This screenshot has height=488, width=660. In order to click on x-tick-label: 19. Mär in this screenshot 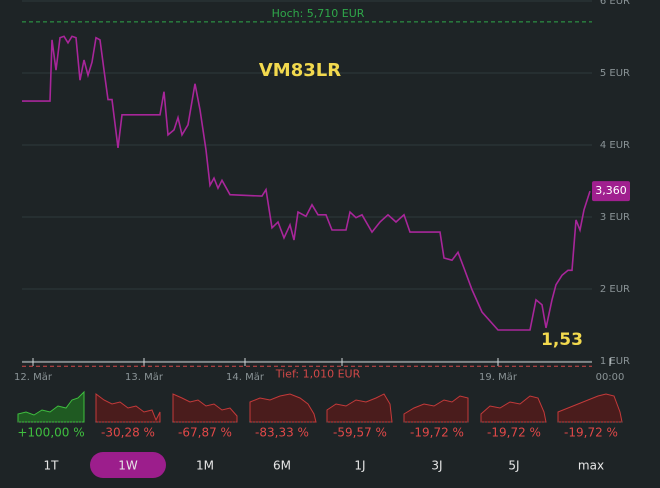, I will do `click(498, 377)`.